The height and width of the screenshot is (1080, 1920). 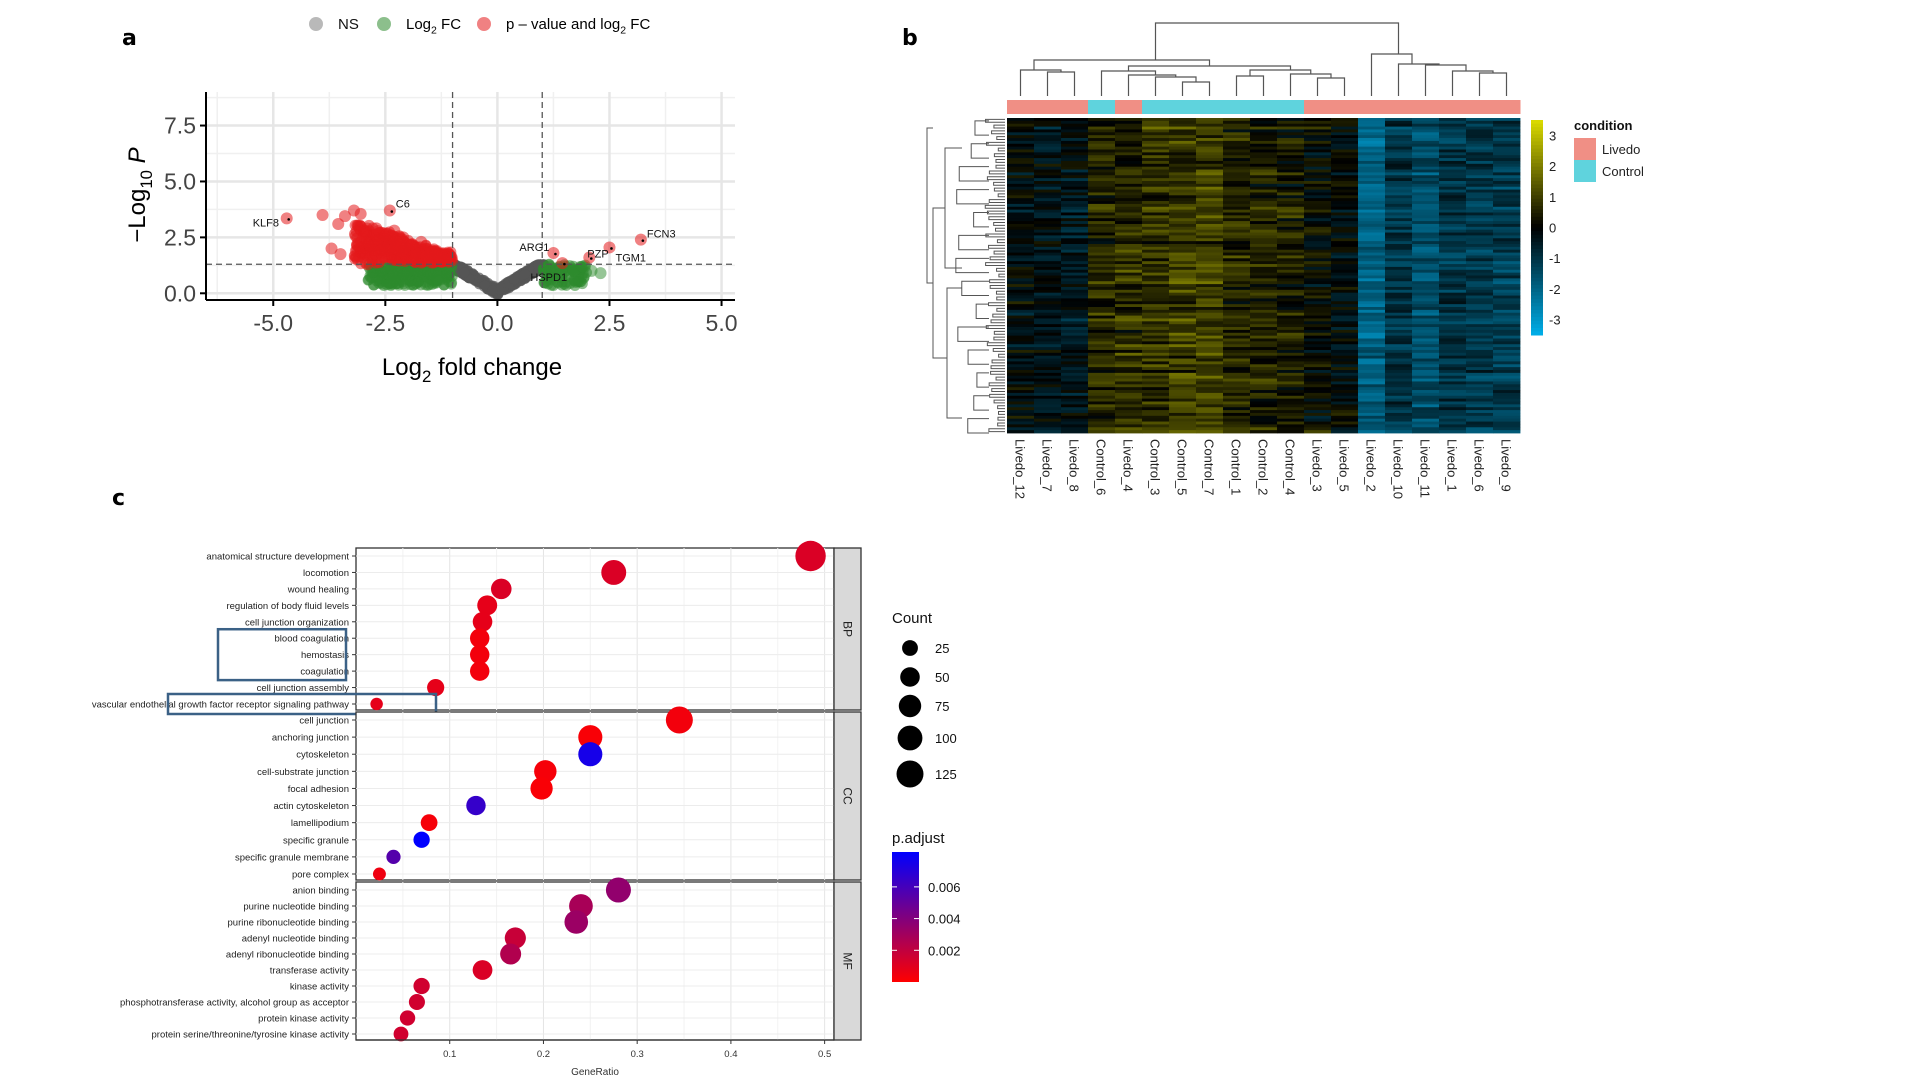 I want to click on size-legend-key, so click(x=910, y=706).